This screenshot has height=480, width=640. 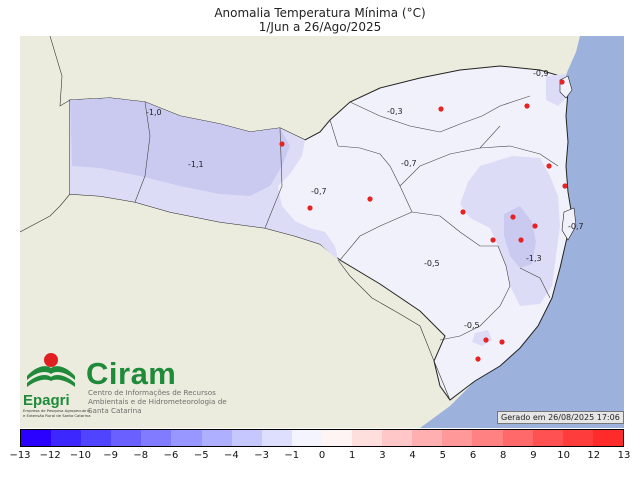 What do you see at coordinates (412, 455) in the screenshot?
I see `colorbar-tick-label: 4` at bounding box center [412, 455].